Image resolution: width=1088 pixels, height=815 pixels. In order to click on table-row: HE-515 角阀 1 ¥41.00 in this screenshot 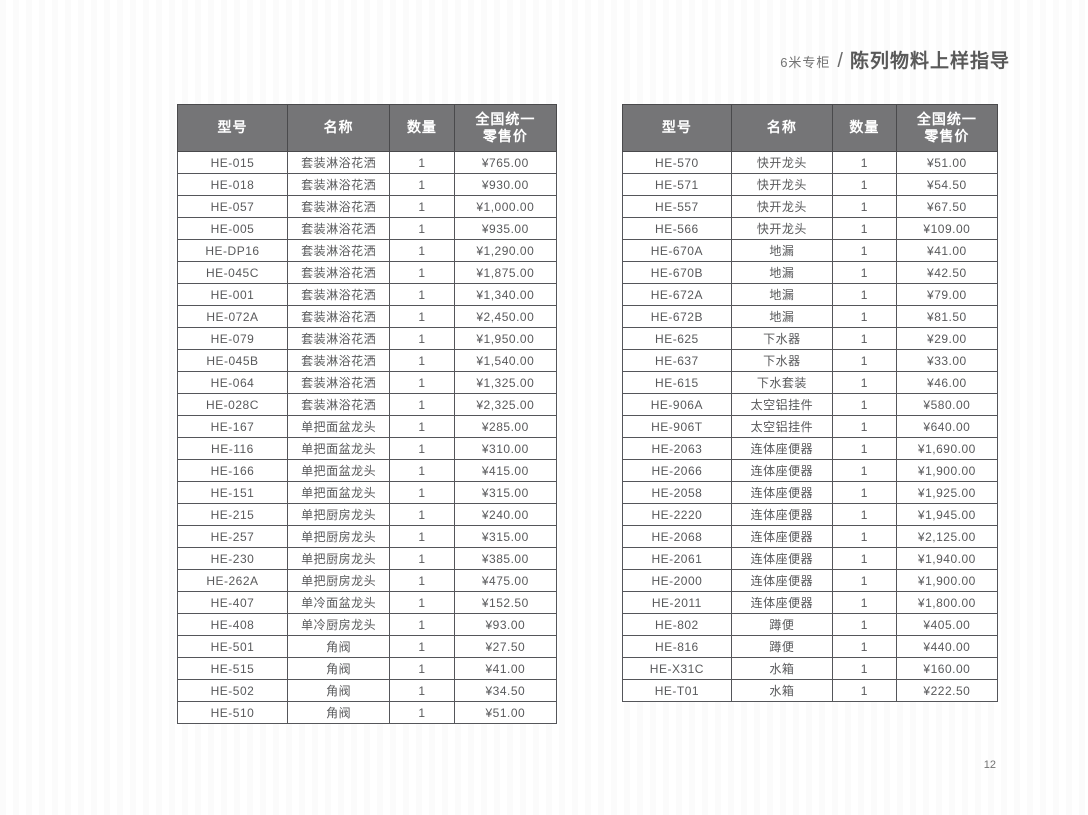, I will do `click(367, 668)`.